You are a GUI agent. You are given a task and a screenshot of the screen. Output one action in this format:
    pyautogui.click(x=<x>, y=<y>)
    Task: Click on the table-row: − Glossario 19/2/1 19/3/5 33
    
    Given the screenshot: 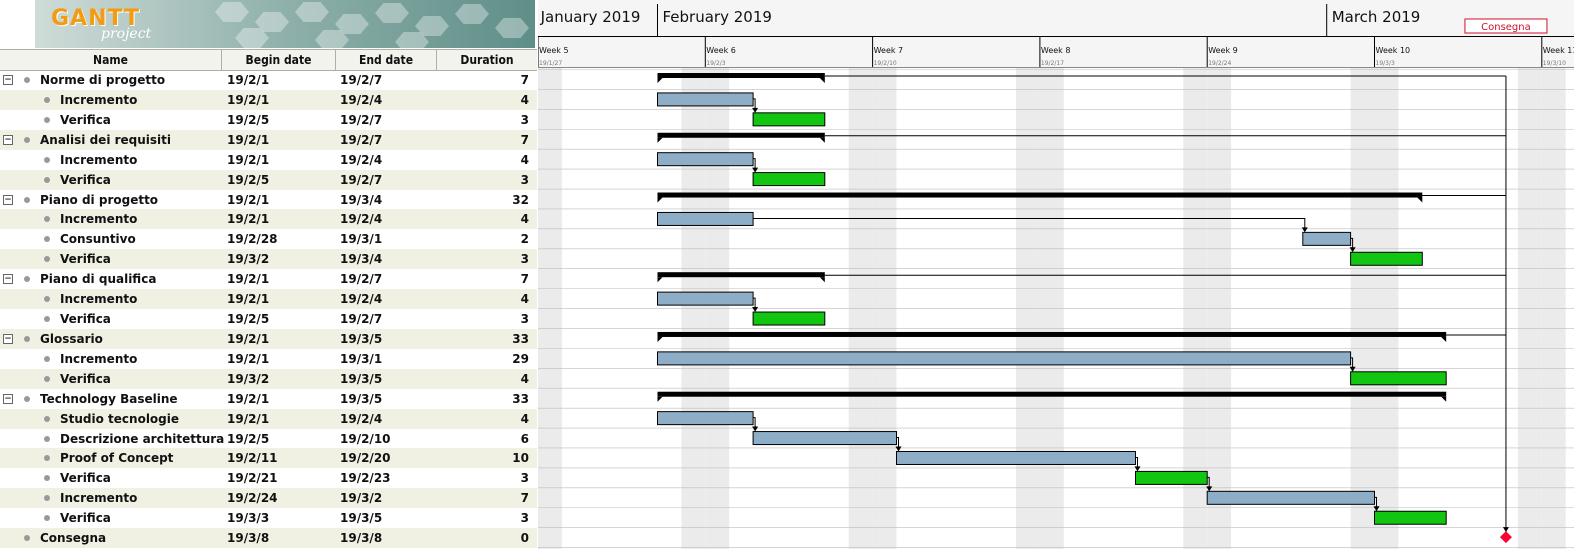 What is the action you would take?
    pyautogui.click(x=268, y=338)
    